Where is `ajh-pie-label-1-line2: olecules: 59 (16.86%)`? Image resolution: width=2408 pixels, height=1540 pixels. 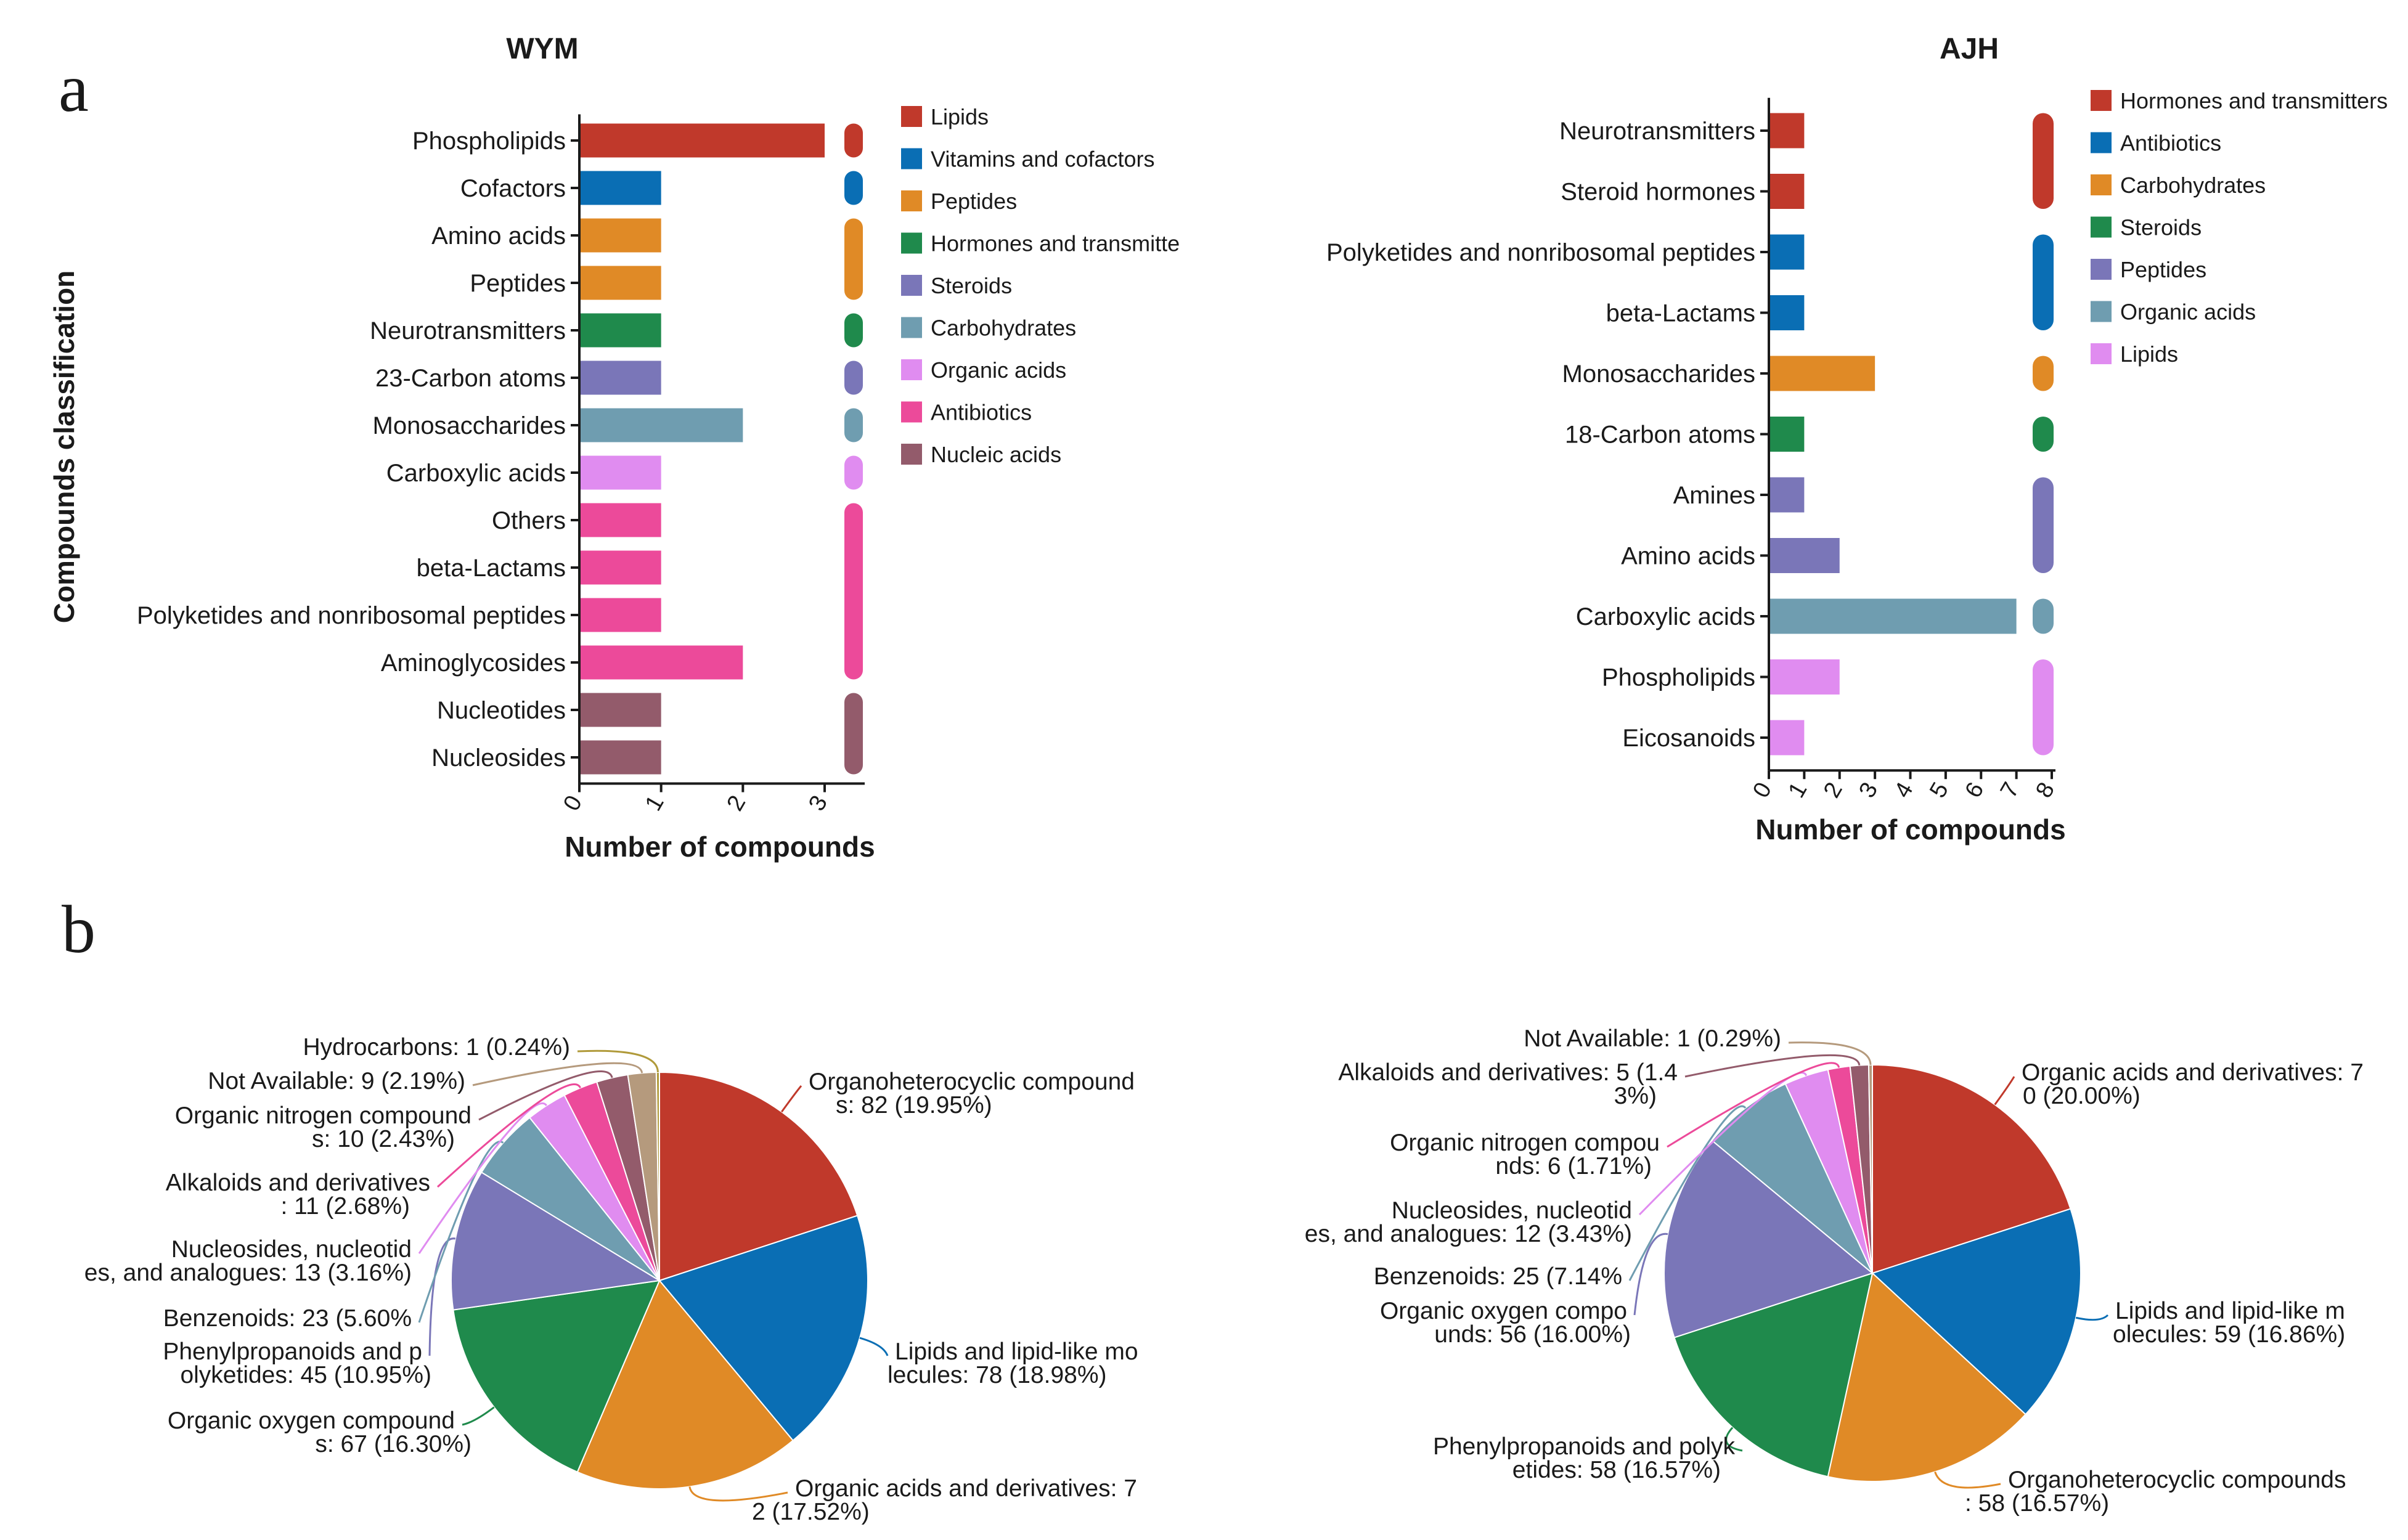 ajh-pie-label-1-line2: olecules: 59 (16.86%) is located at coordinates (2229, 1335).